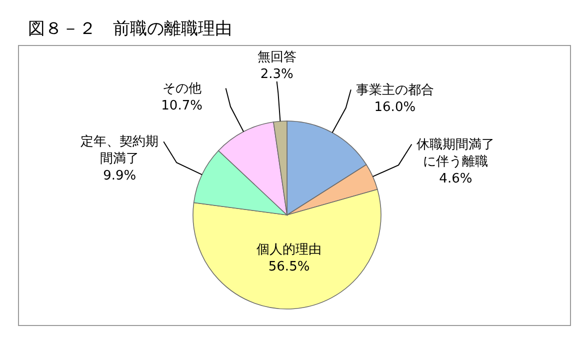  Describe the element at coordinates (119, 150) in the screenshot. I see `slice-label: 定年、契約期間満了` at that location.